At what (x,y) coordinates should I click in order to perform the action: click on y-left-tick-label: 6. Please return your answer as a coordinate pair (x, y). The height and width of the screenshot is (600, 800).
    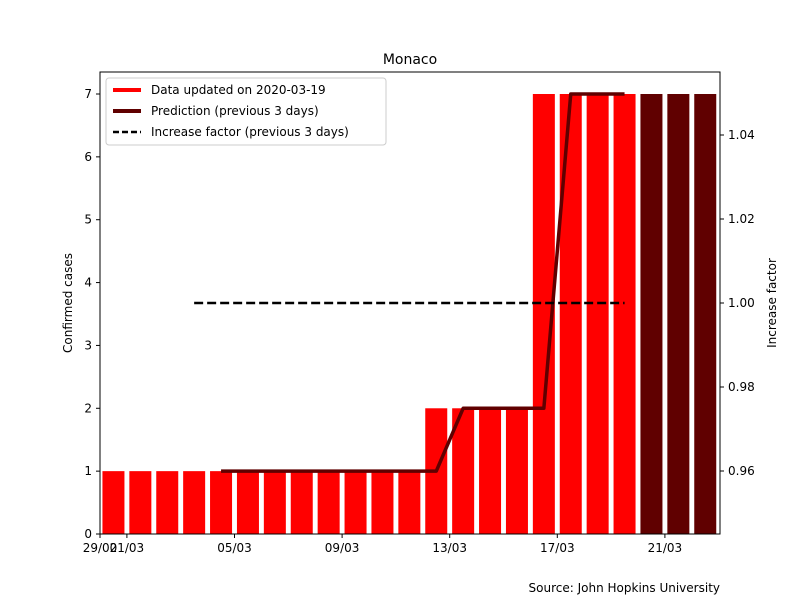
    Looking at the image, I should click on (88, 157).